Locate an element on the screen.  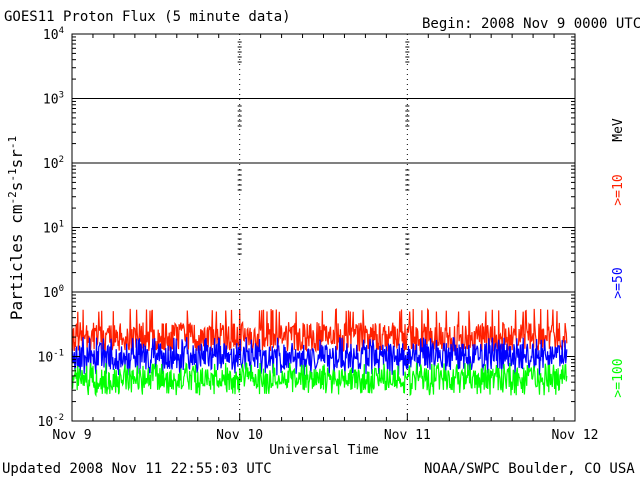
legend-ge100: >=100 is located at coordinates (618, 377).